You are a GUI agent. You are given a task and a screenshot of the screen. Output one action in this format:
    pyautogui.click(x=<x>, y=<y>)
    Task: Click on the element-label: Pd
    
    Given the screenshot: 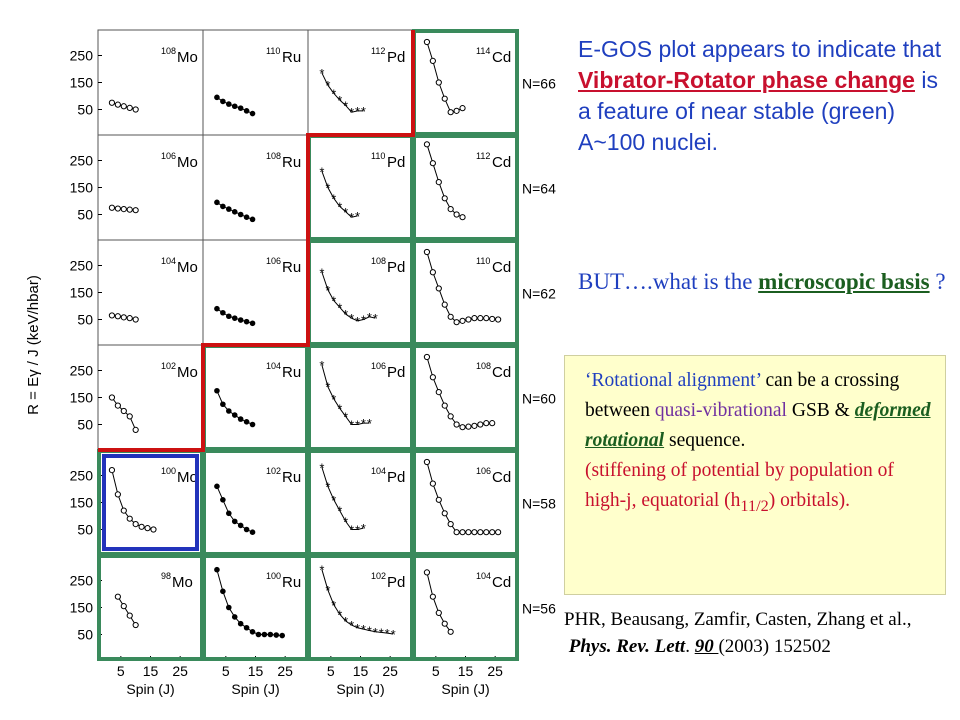 What is the action you would take?
    pyautogui.click(x=396, y=57)
    